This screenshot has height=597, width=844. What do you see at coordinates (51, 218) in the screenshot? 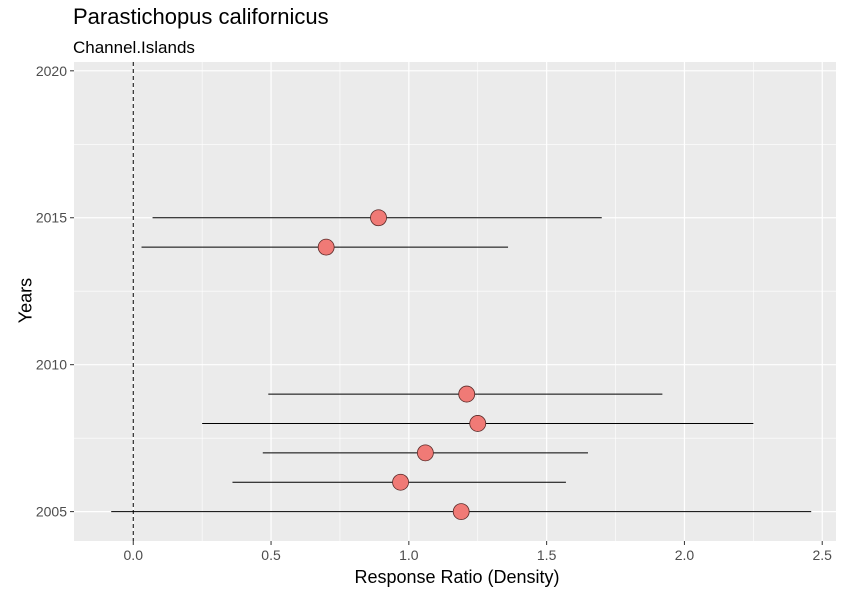
I see `y-tick-label: 2015` at bounding box center [51, 218].